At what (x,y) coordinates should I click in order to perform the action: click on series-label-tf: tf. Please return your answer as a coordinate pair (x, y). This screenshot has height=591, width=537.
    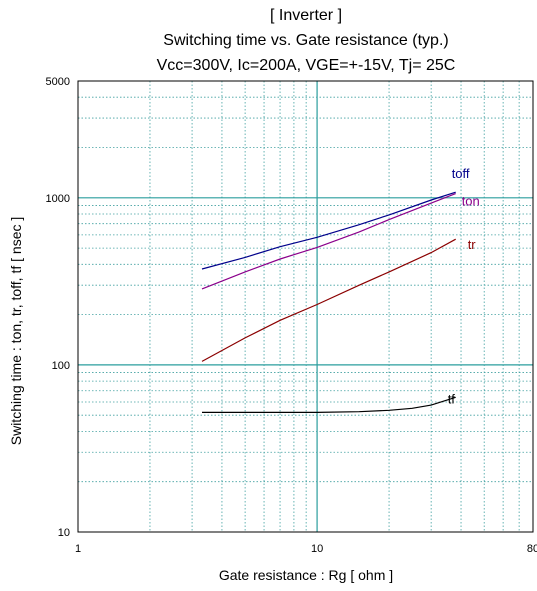
    Looking at the image, I should click on (452, 398).